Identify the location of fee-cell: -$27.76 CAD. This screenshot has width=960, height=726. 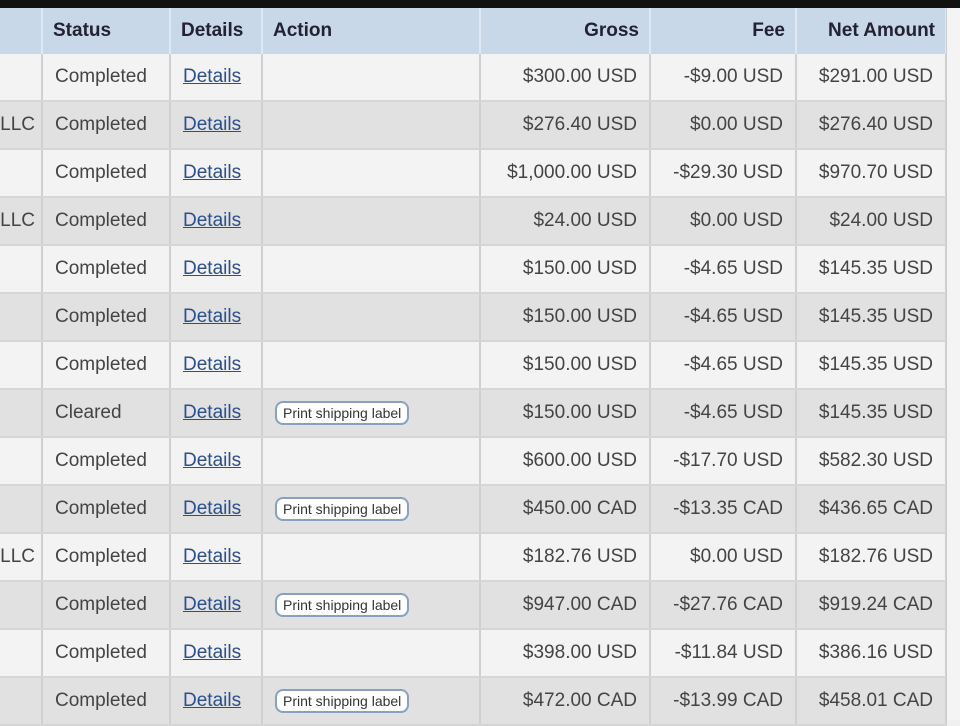
(723, 605).